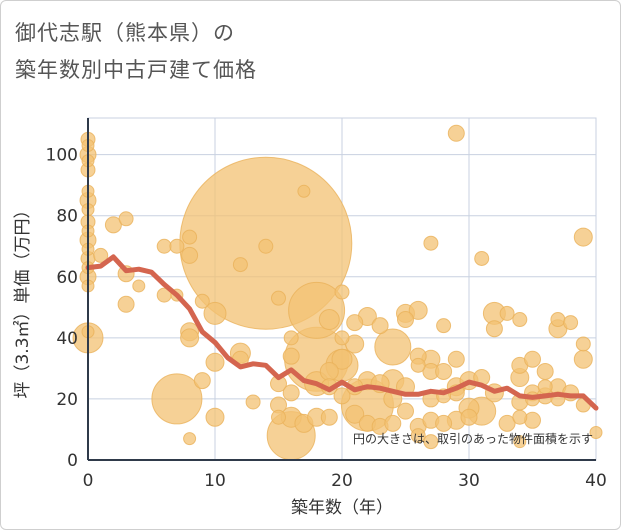 Image resolution: width=621 pixels, height=530 pixels. Describe the element at coordinates (72, 461) in the screenshot. I see `y-tick-label: 0` at that location.